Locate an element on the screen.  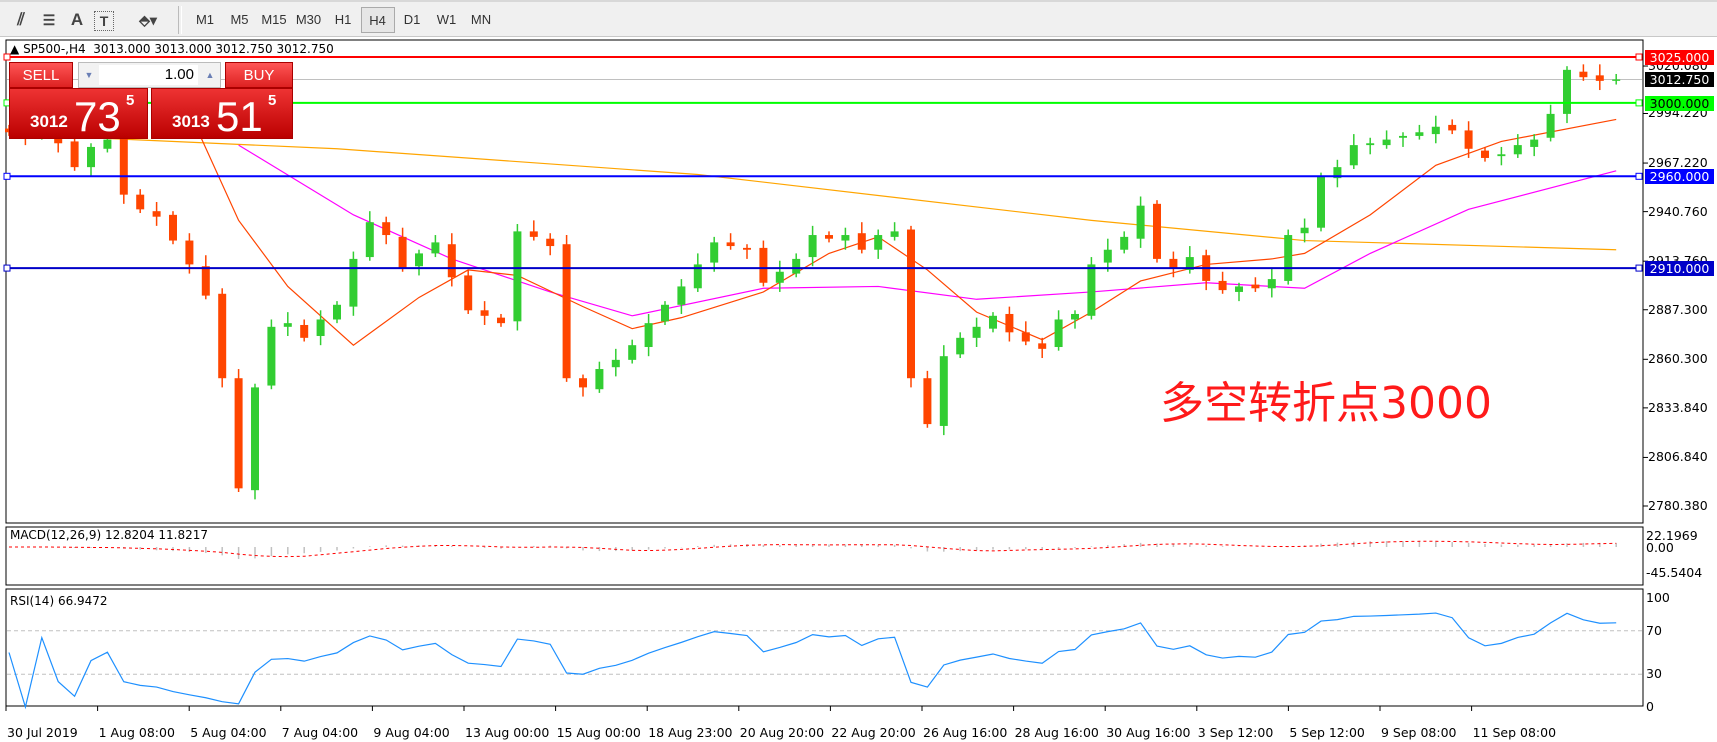
annotation-text: 多空转折点3000 is located at coordinates (1326, 403).